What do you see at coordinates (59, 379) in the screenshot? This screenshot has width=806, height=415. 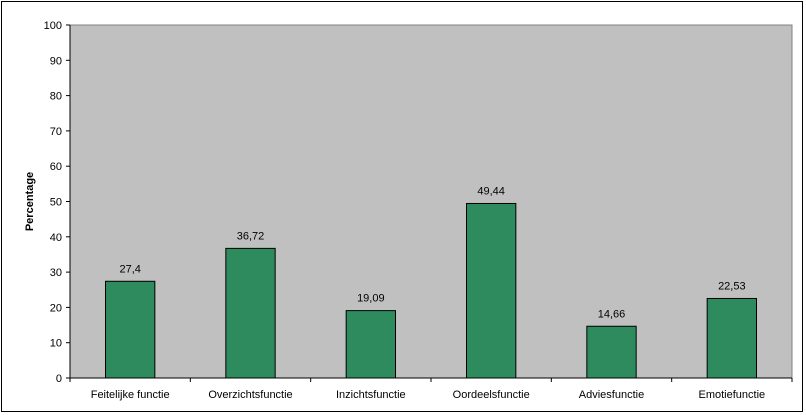 I see `y-tick-label: 0` at bounding box center [59, 379].